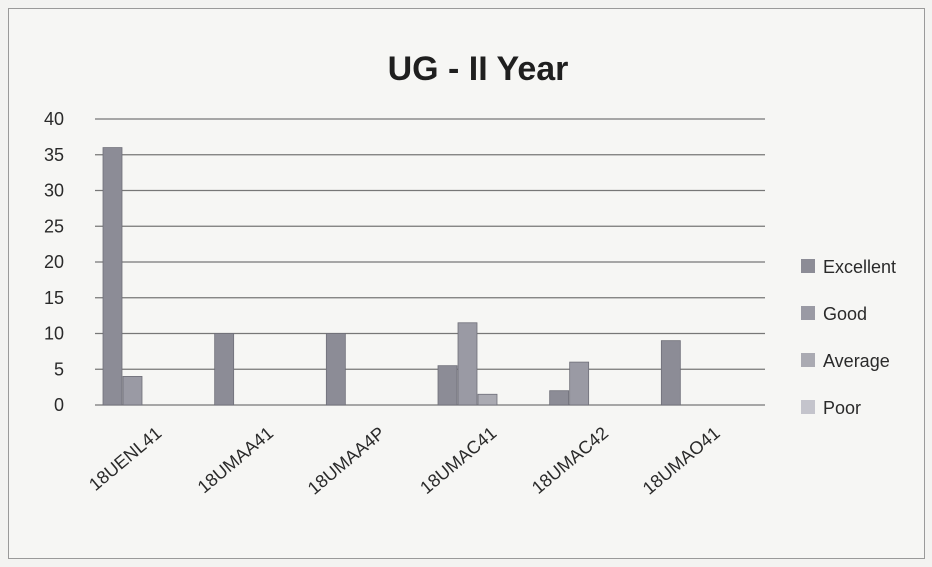 This screenshot has height=567, width=932. I want to click on bar-excellent-18umaa4p, so click(335, 369).